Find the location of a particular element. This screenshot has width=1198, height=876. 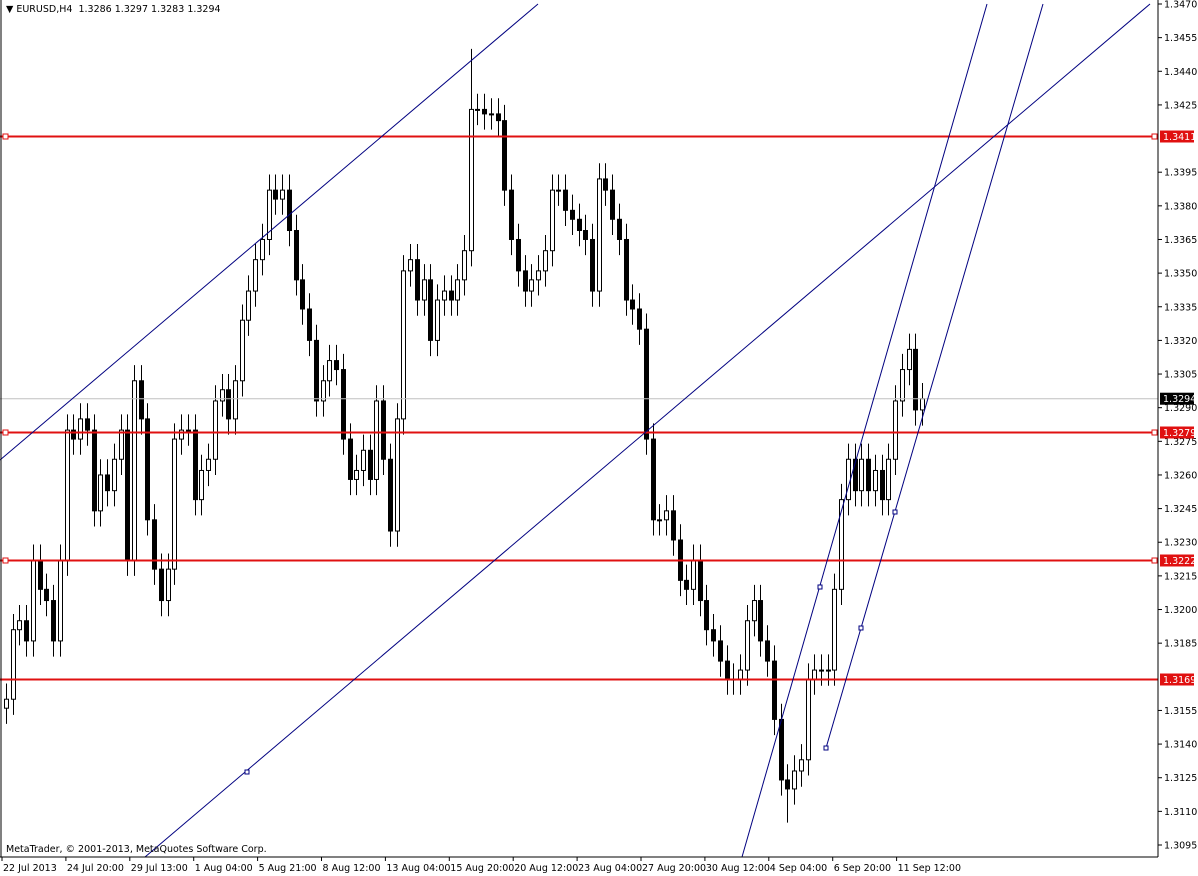

time-tick-label: 5 Aug 21:00 is located at coordinates (288, 868).